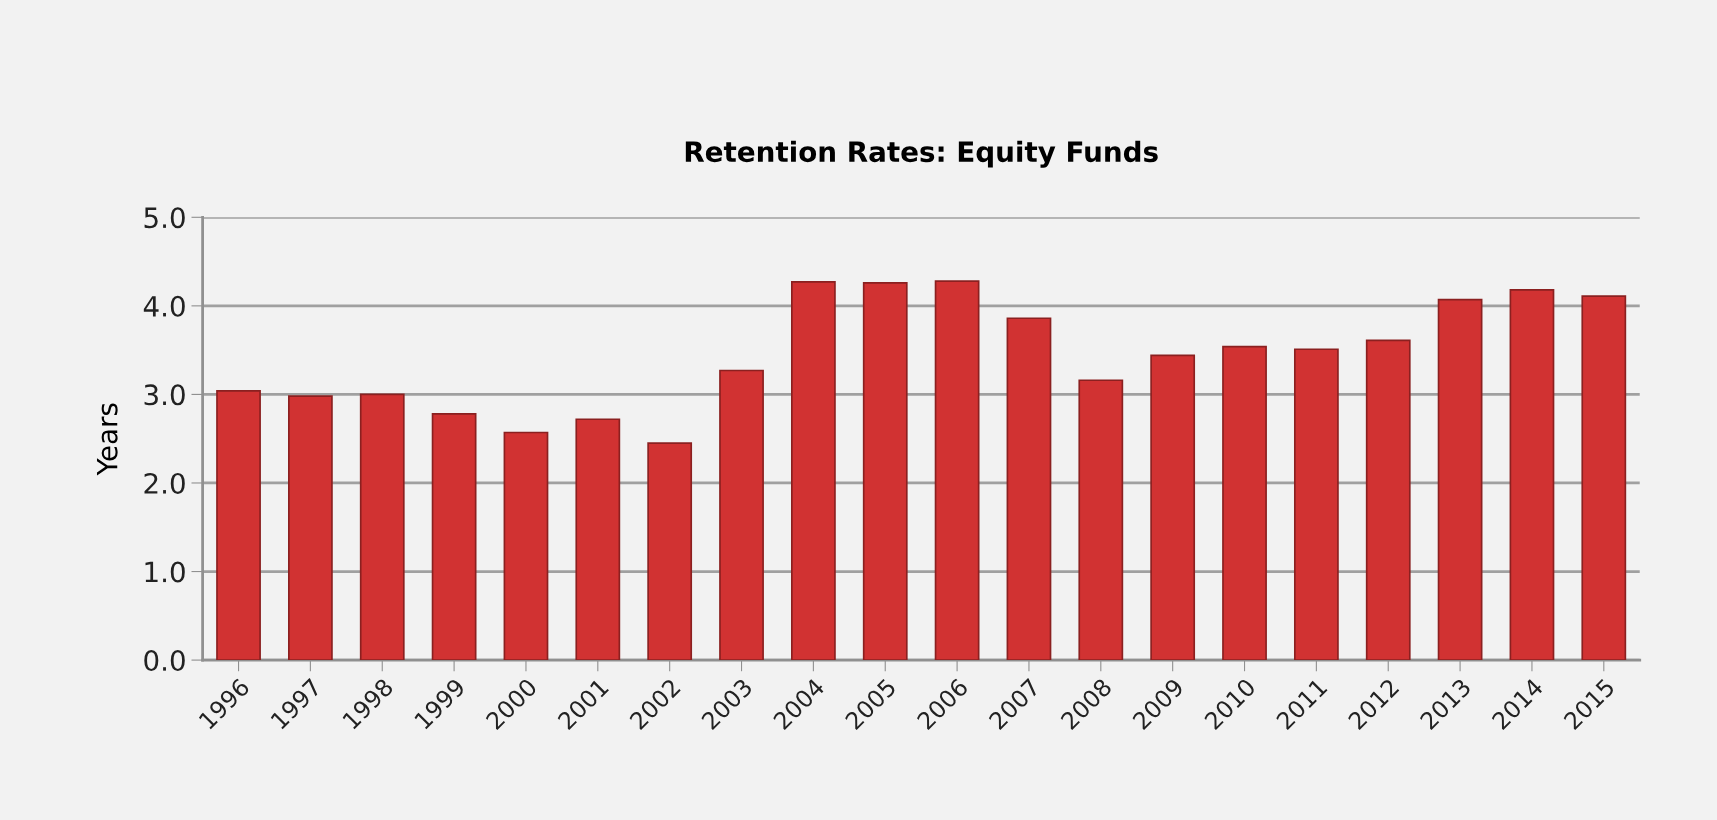  I want to click on y-tick-label: 4.0, so click(164, 306).